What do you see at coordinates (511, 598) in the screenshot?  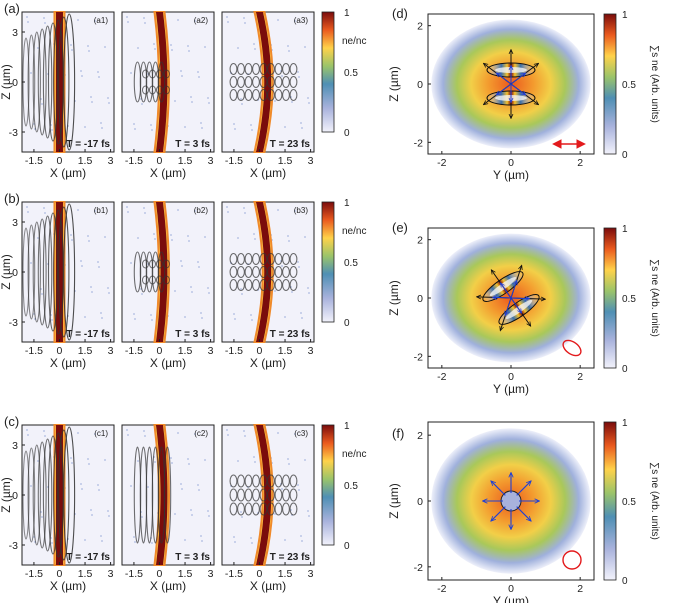 I see `x-axis-label: Y (µm)` at bounding box center [511, 598].